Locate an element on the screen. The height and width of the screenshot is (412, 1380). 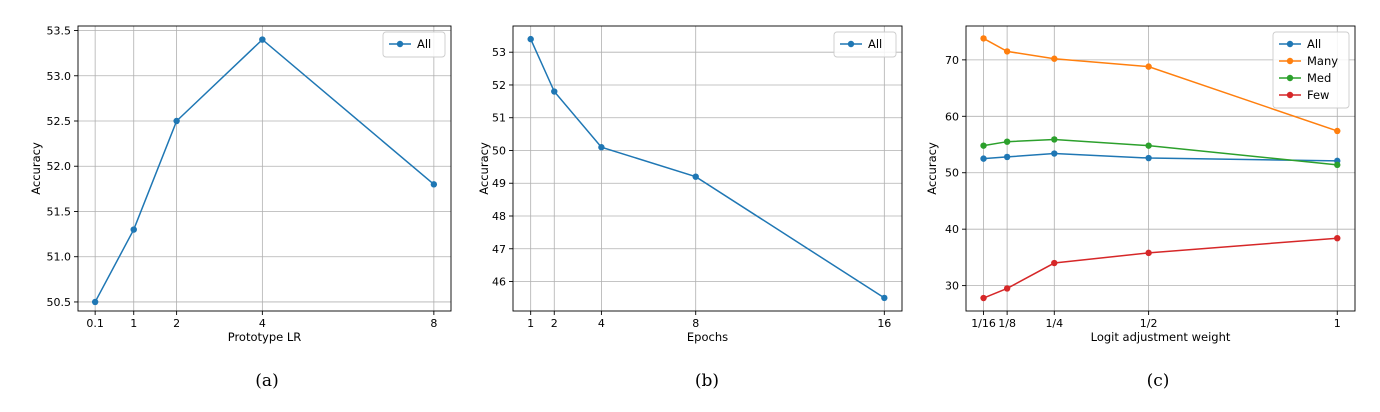
legend-label-few: Few is located at coordinates (1318, 95).